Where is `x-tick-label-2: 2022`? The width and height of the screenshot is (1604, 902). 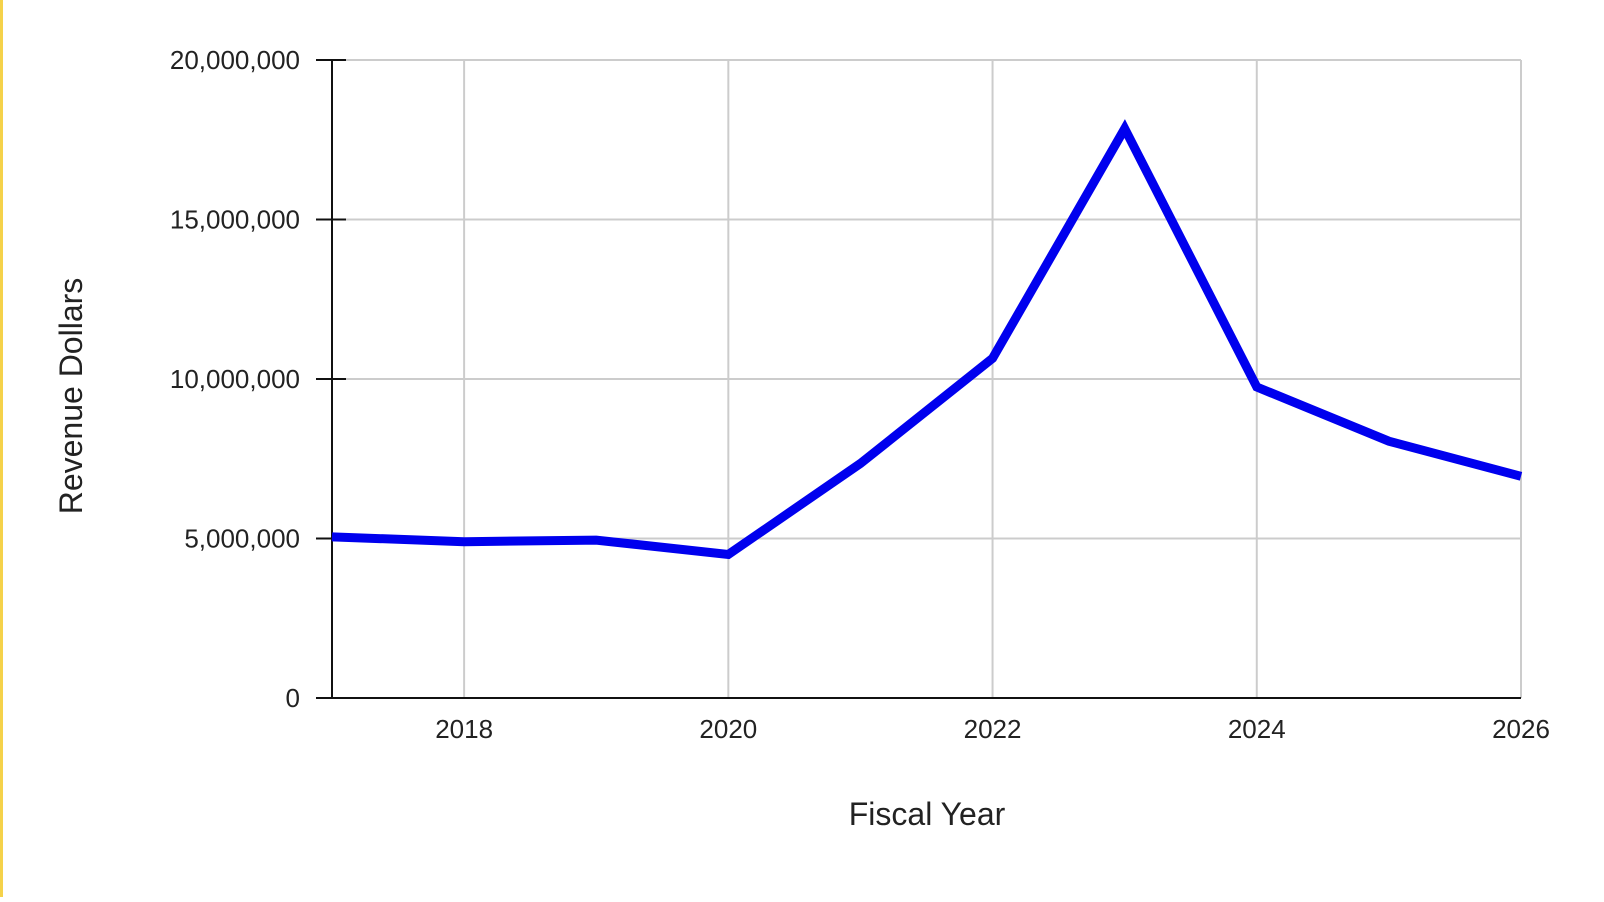
x-tick-label-2: 2022 is located at coordinates (993, 729).